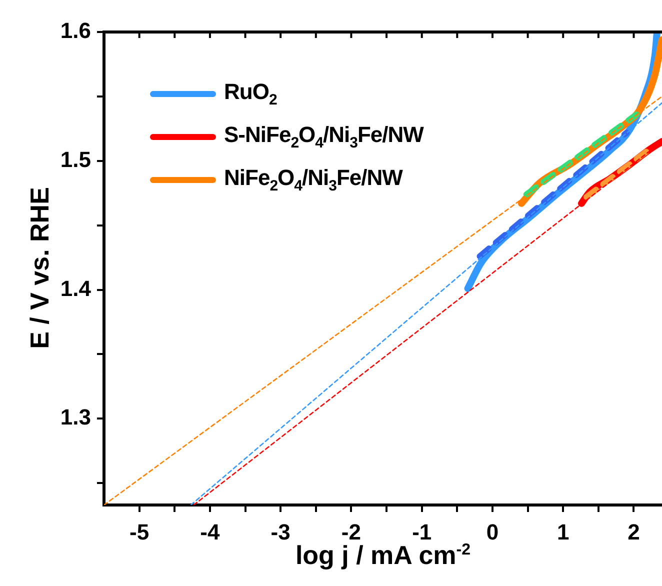  I want to click on y-tick-label: 1.5, so click(75, 159).